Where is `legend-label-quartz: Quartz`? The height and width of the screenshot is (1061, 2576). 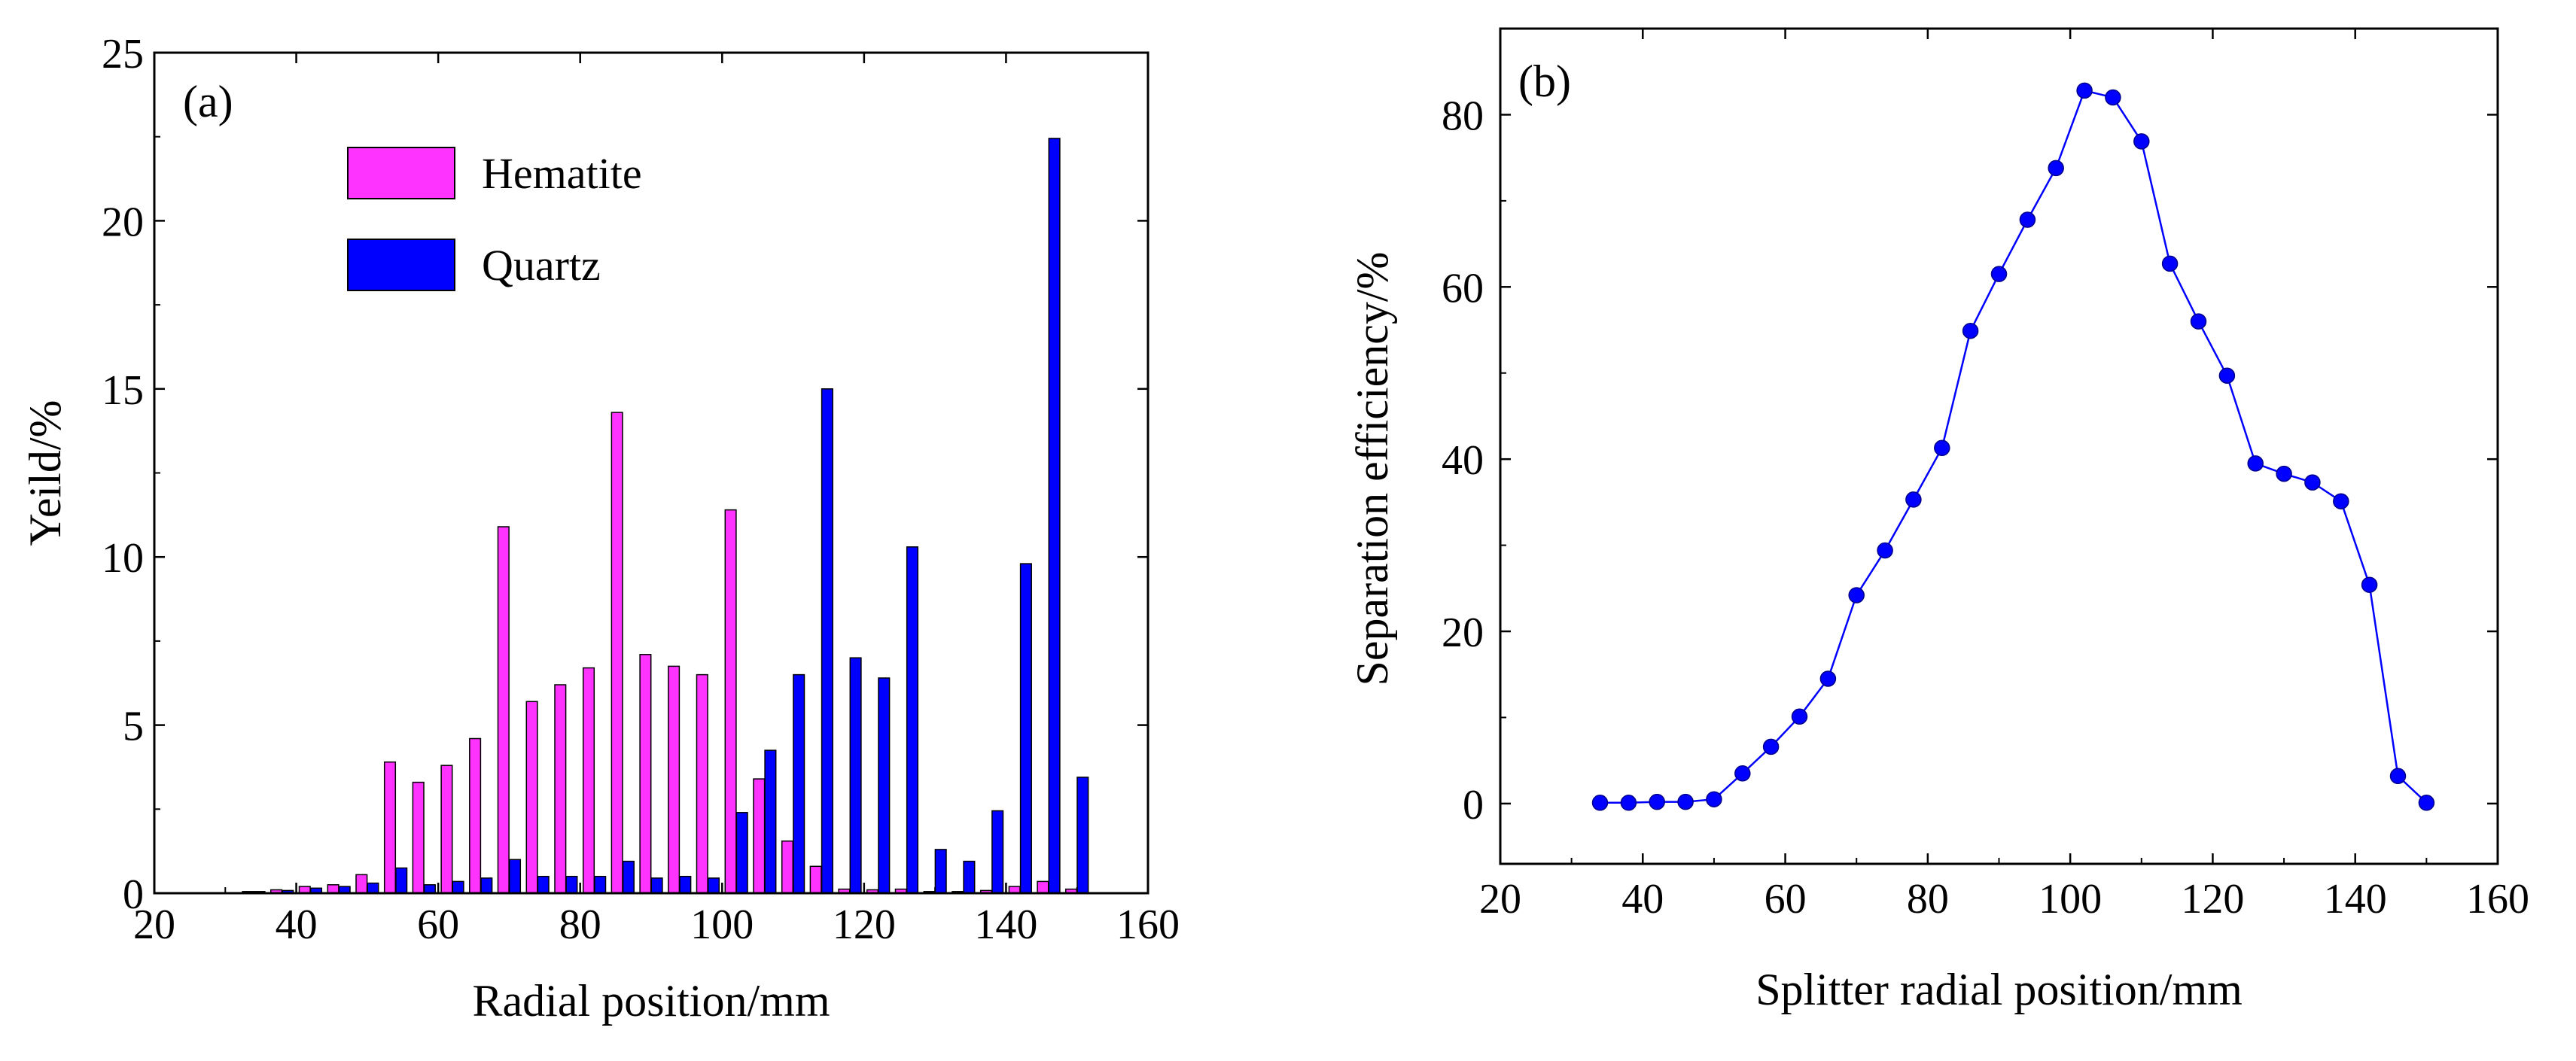
legend-label-quartz: Quartz is located at coordinates (542, 265).